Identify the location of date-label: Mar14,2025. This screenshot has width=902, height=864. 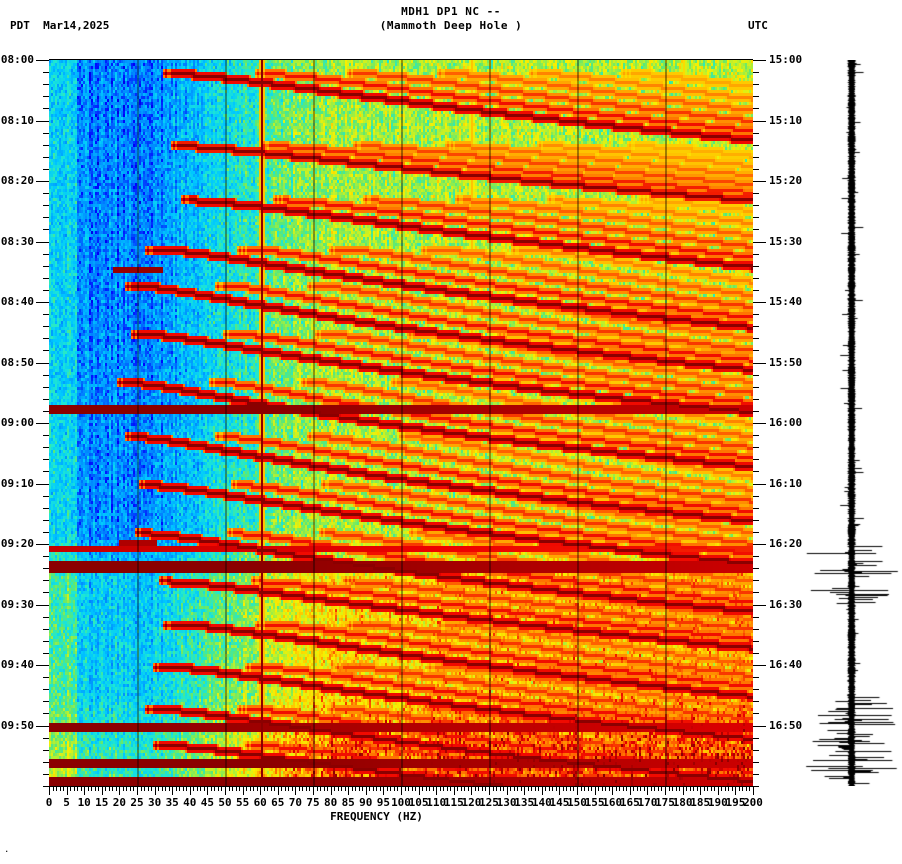
(76, 25).